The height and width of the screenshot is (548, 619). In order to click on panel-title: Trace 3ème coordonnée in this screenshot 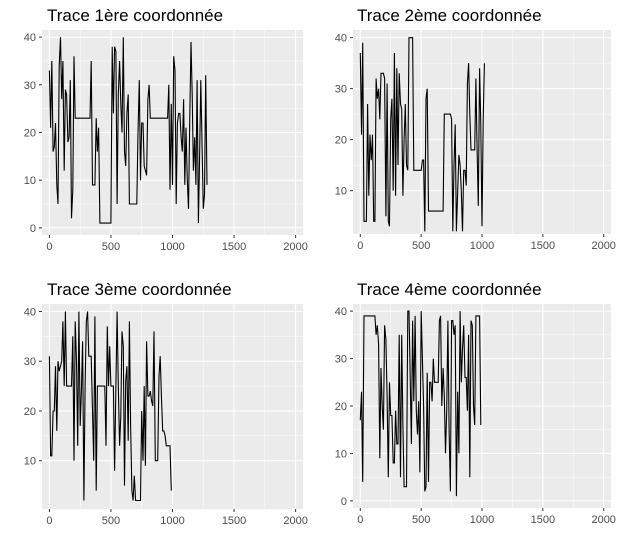, I will do `click(139, 289)`.